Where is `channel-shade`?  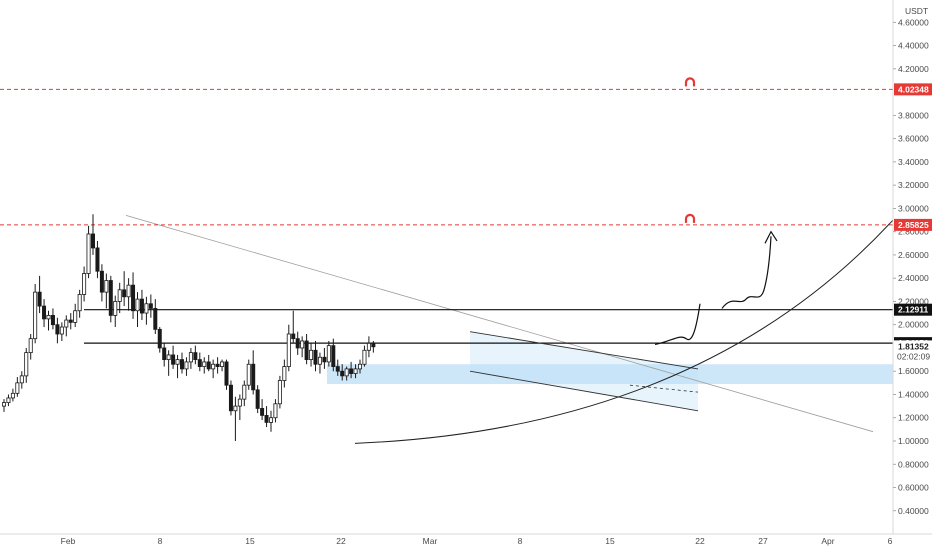 channel-shade is located at coordinates (584, 371).